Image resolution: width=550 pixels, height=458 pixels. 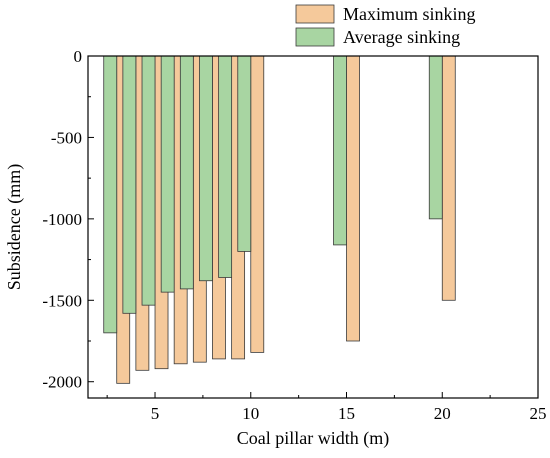 What do you see at coordinates (346, 413) in the screenshot?
I see `x-tick-label: 15` at bounding box center [346, 413].